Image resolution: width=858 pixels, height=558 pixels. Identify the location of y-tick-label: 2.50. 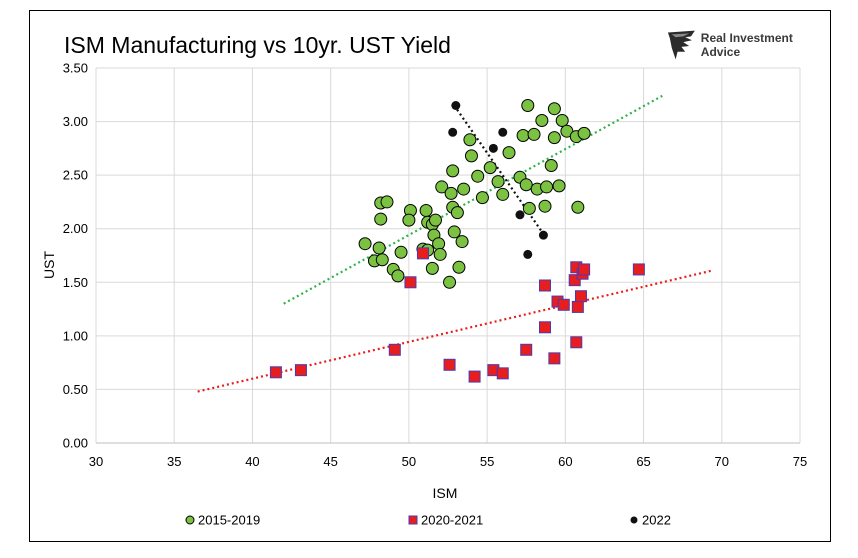
(75, 175).